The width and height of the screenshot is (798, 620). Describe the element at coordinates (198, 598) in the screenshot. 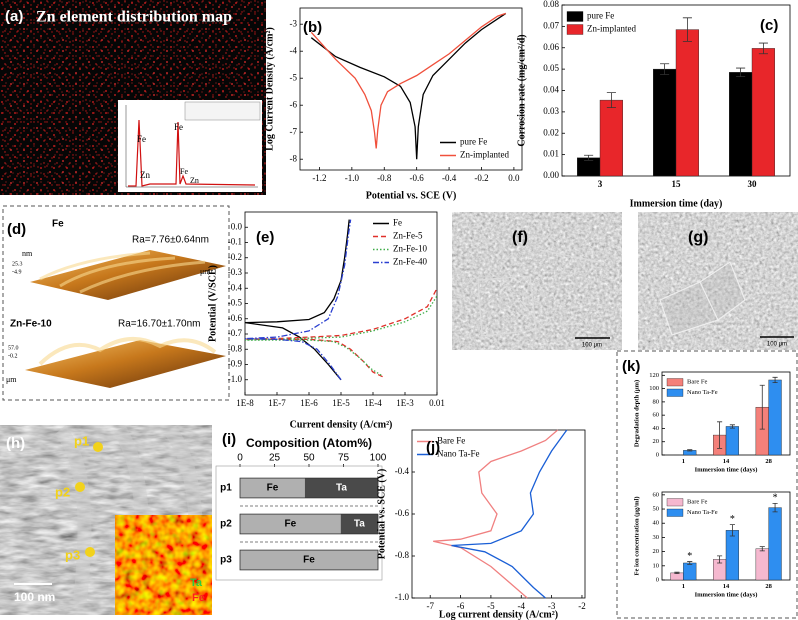

I see `map-label: Fe` at that location.